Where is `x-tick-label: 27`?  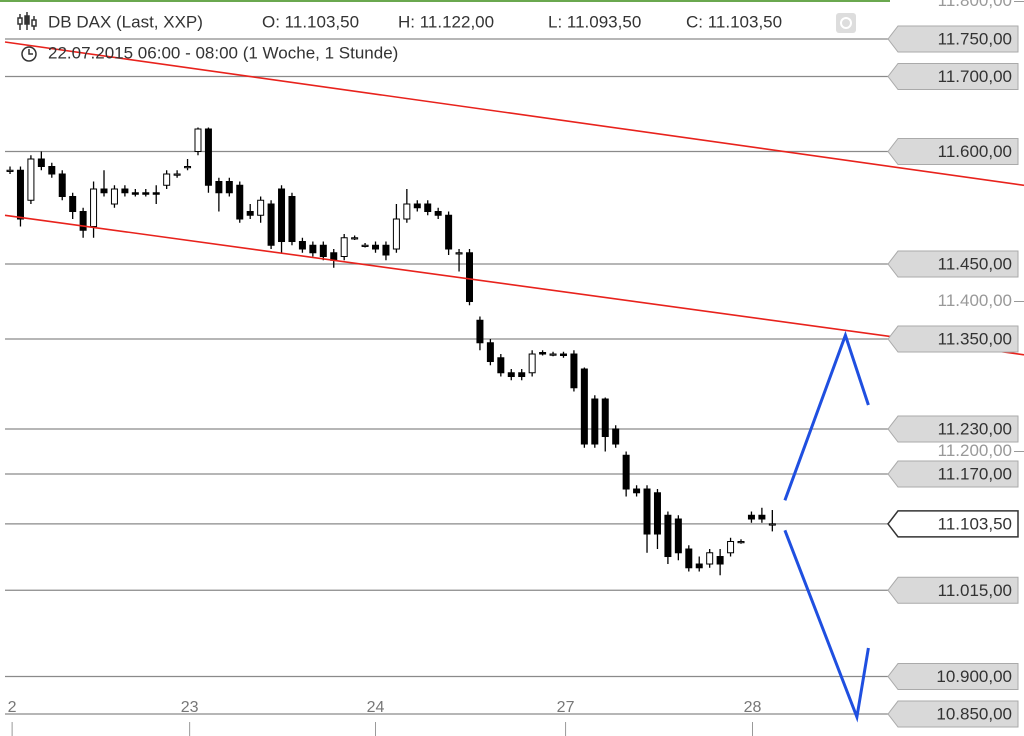 x-tick-label: 27 is located at coordinates (566, 707).